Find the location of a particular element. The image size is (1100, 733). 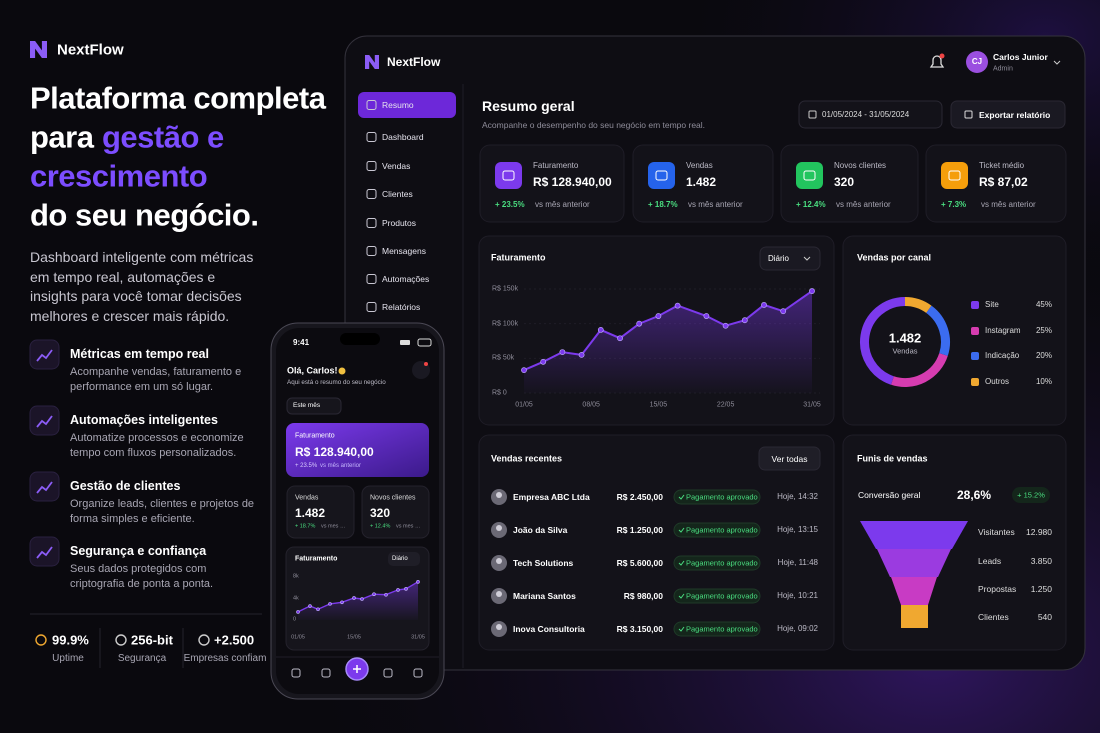

dynamic-island is located at coordinates (360, 339).